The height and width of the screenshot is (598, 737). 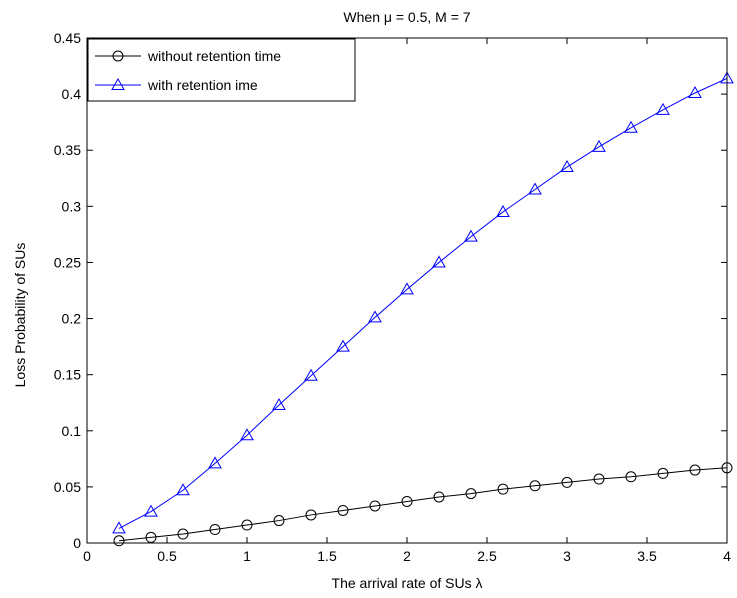 I want to click on y-tick-label: 0, so click(x=77, y=543).